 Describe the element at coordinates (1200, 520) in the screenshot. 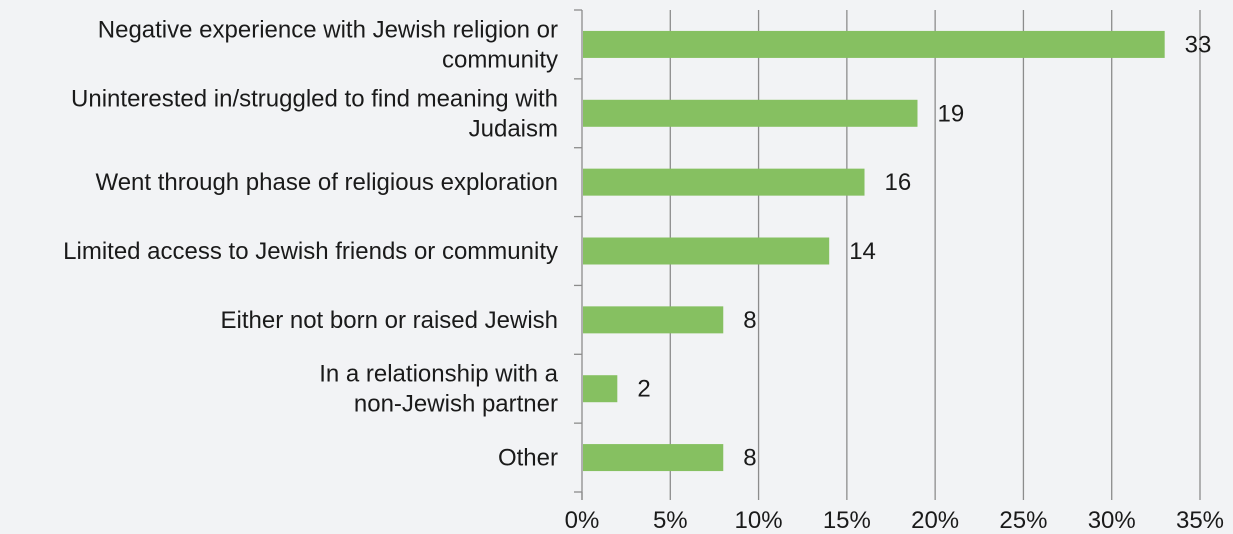

I see `x-tick-label: 35%` at that location.